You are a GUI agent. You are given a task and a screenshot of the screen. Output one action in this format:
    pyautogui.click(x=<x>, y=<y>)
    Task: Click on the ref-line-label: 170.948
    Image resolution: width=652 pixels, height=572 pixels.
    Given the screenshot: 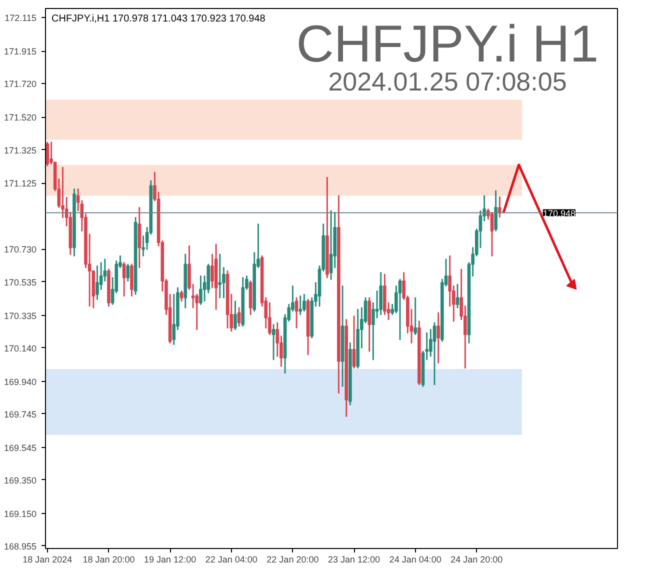 What is the action you would take?
    pyautogui.click(x=559, y=213)
    